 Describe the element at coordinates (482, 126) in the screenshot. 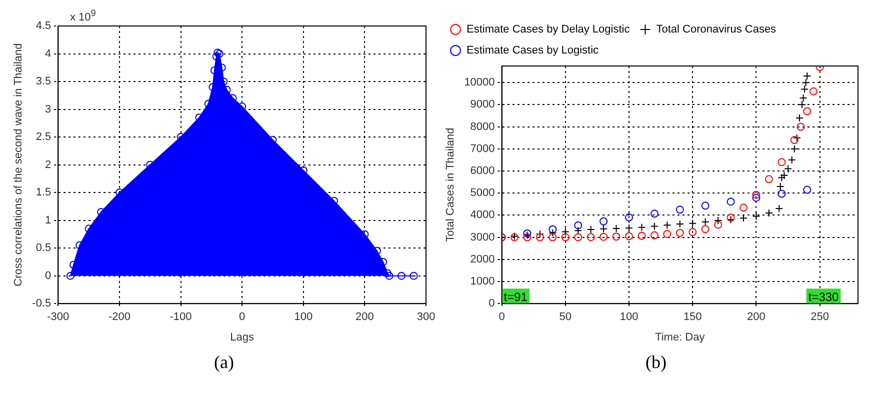

I see `y-tick-label: 8000` at that location.